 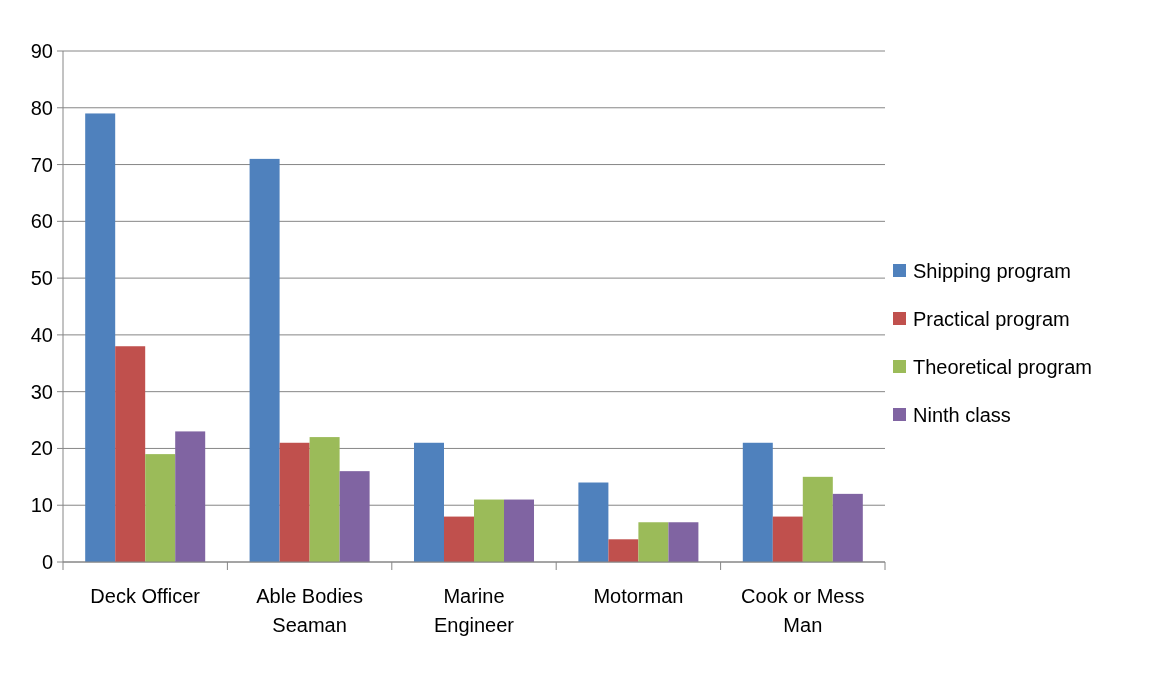 What do you see at coordinates (991, 319) in the screenshot?
I see `legend-label: Practical program` at bounding box center [991, 319].